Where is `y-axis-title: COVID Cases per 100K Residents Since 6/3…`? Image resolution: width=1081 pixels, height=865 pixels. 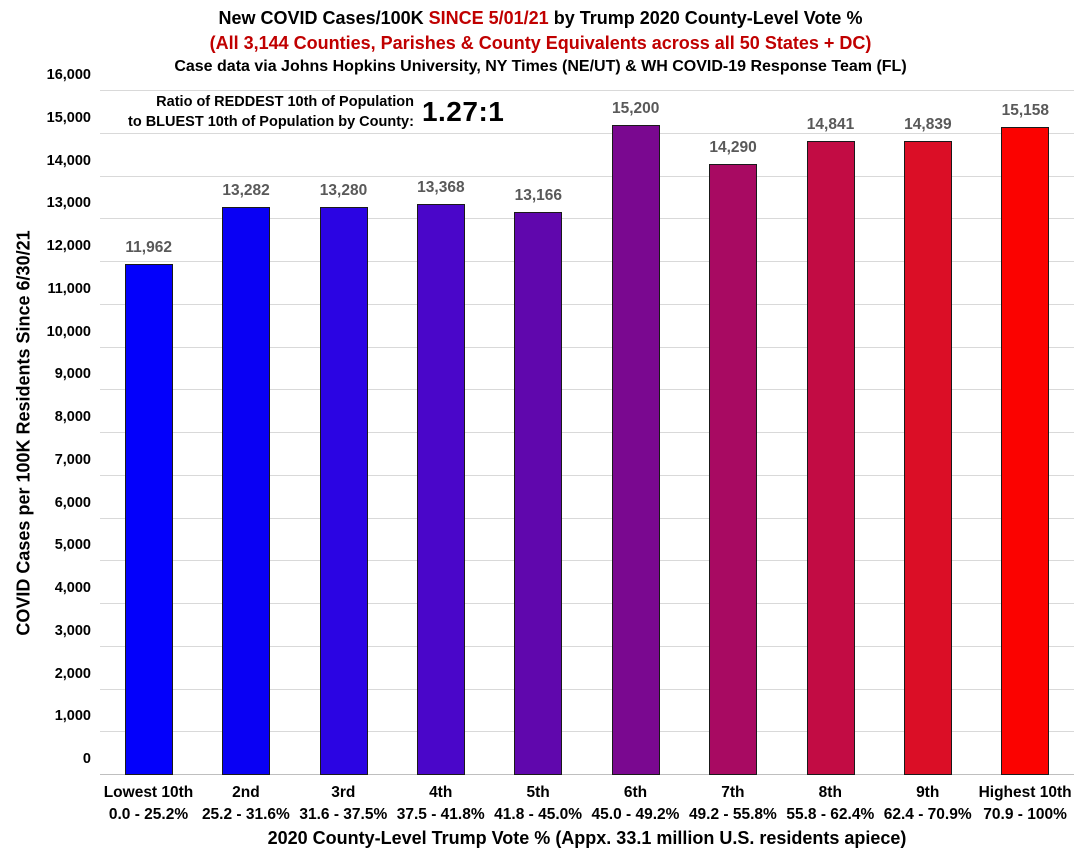 y-axis-title: COVID Cases per 100K Residents Since 6/3… is located at coordinates (23, 433).